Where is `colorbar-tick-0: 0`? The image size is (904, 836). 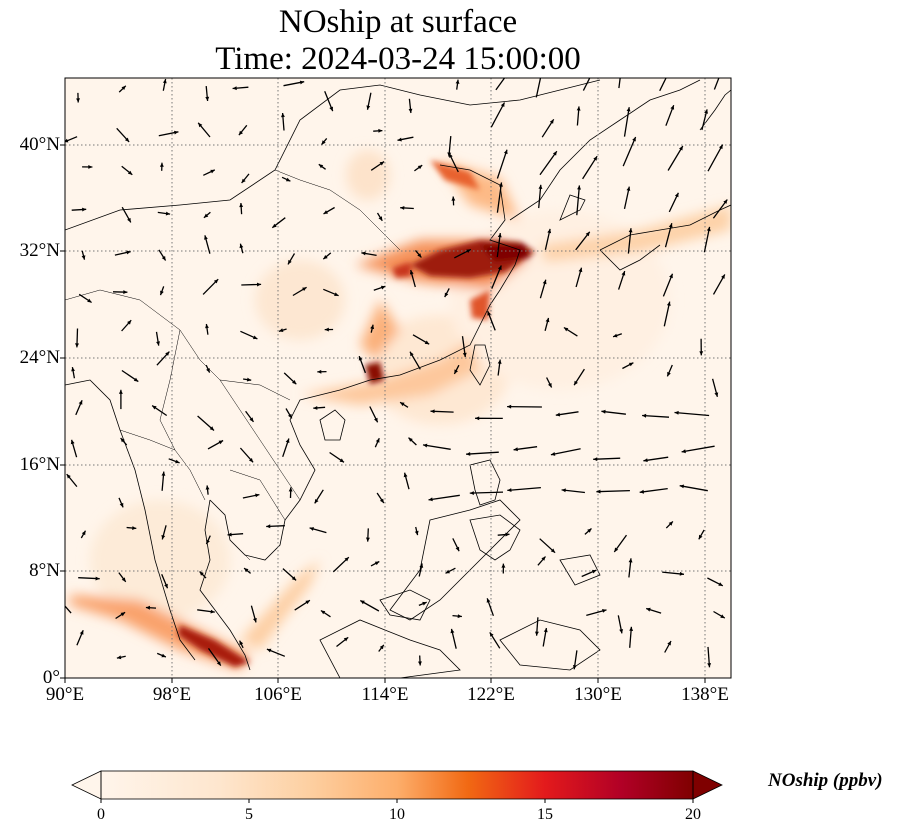
colorbar-tick-0: 0 is located at coordinates (101, 814).